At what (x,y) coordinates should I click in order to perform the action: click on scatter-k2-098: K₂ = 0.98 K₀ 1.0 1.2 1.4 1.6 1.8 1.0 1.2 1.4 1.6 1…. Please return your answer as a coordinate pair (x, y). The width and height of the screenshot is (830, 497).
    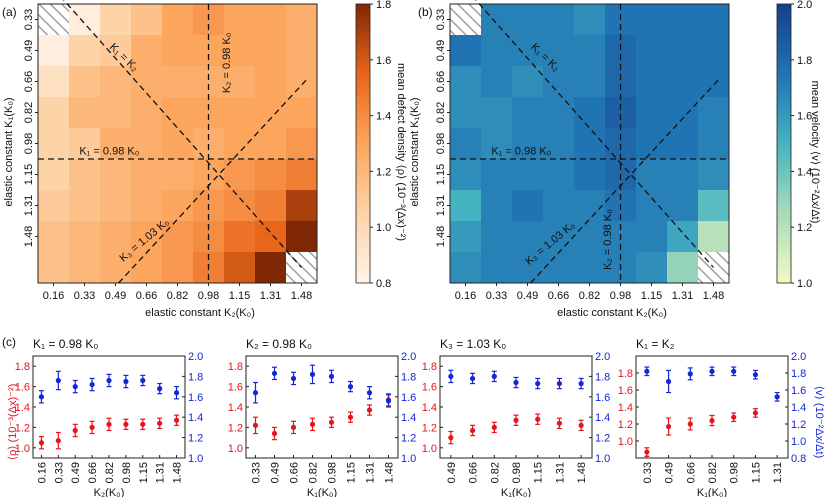
    Looking at the image, I should click on (322, 417).